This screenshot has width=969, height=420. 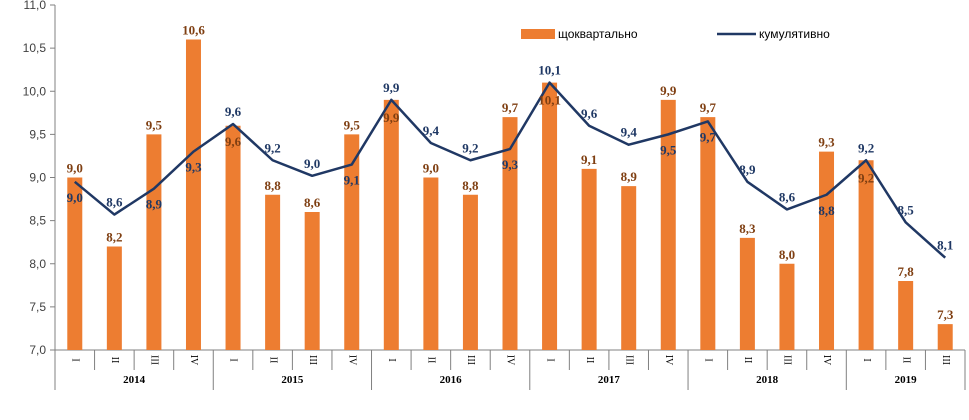 What do you see at coordinates (391, 87) in the screenshot?
I see `line-value-label: 9,9` at bounding box center [391, 87].